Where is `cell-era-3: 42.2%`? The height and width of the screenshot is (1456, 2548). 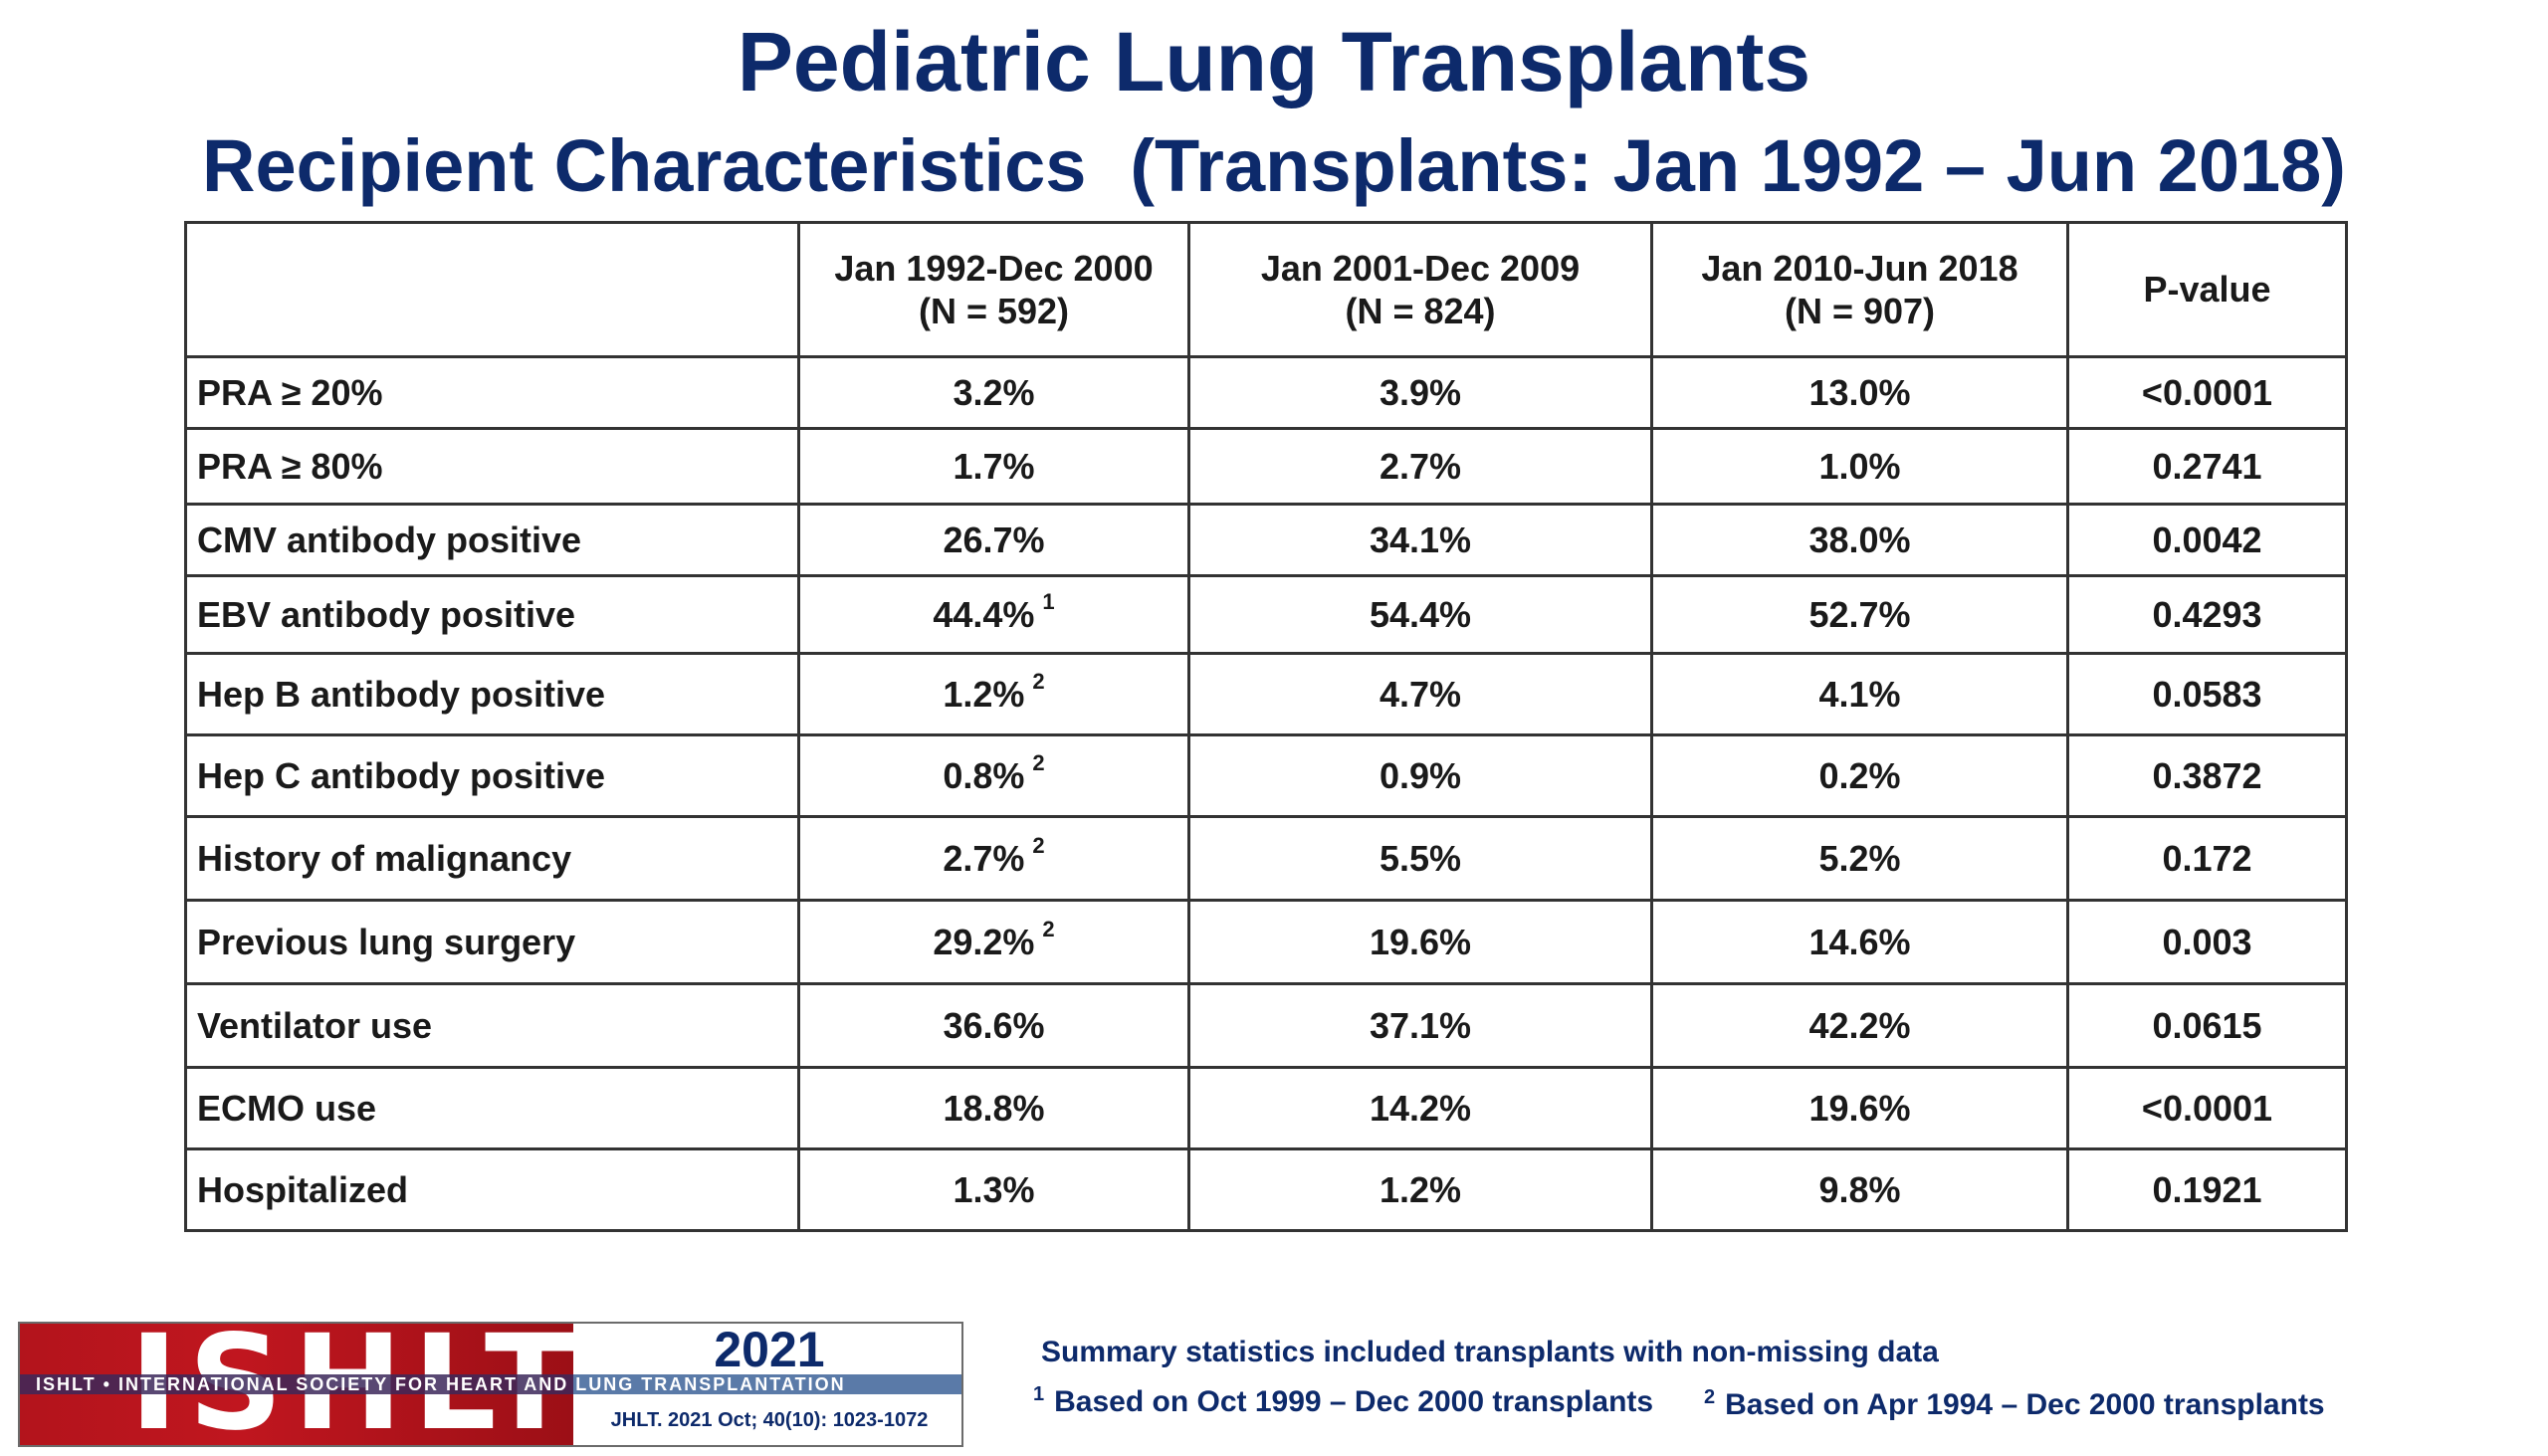
cell-era-3: 42.2% is located at coordinates (1859, 1025).